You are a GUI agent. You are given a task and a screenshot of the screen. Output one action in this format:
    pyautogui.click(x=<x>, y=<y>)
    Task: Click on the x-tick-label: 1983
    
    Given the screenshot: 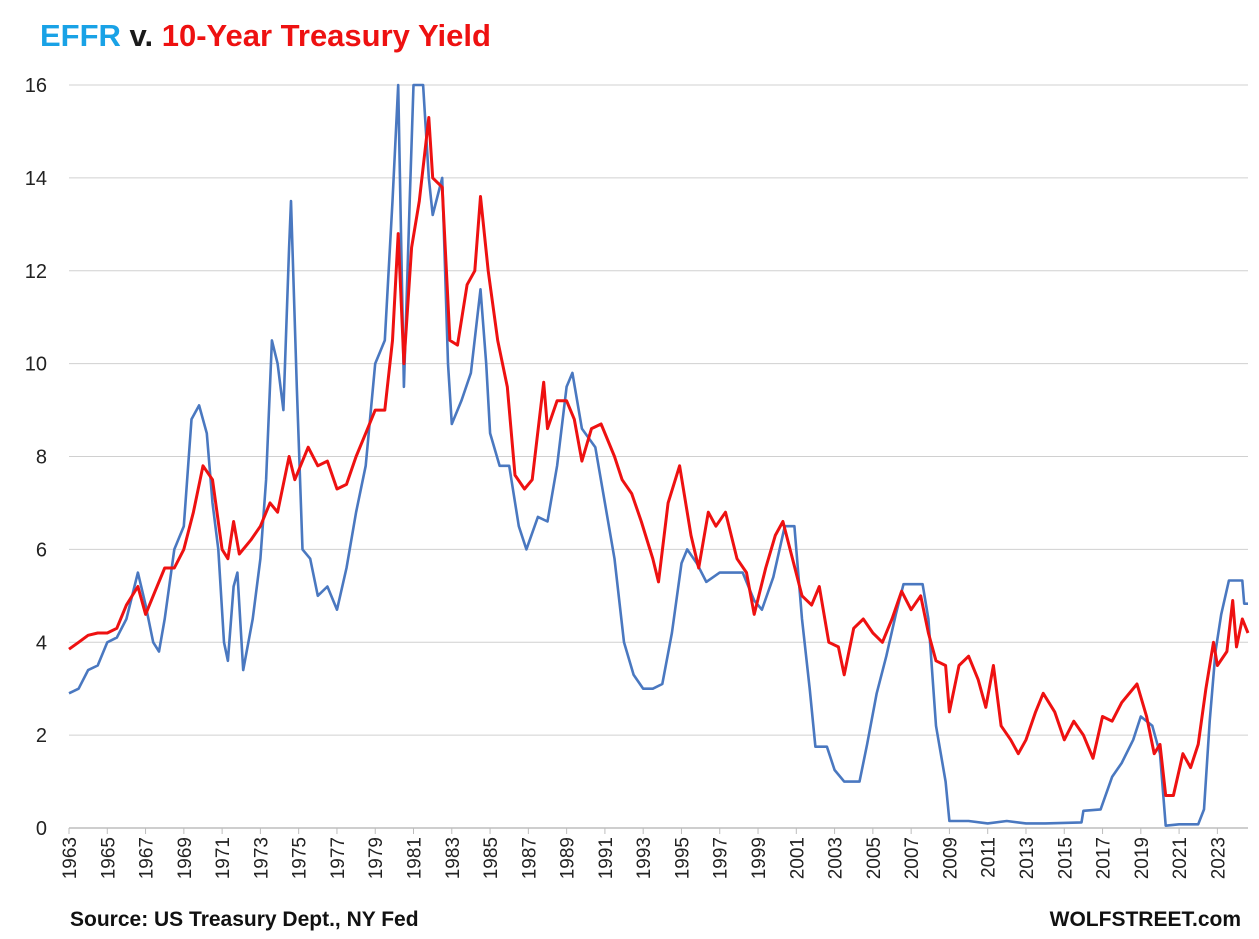 What is the action you would take?
    pyautogui.click(x=453, y=858)
    